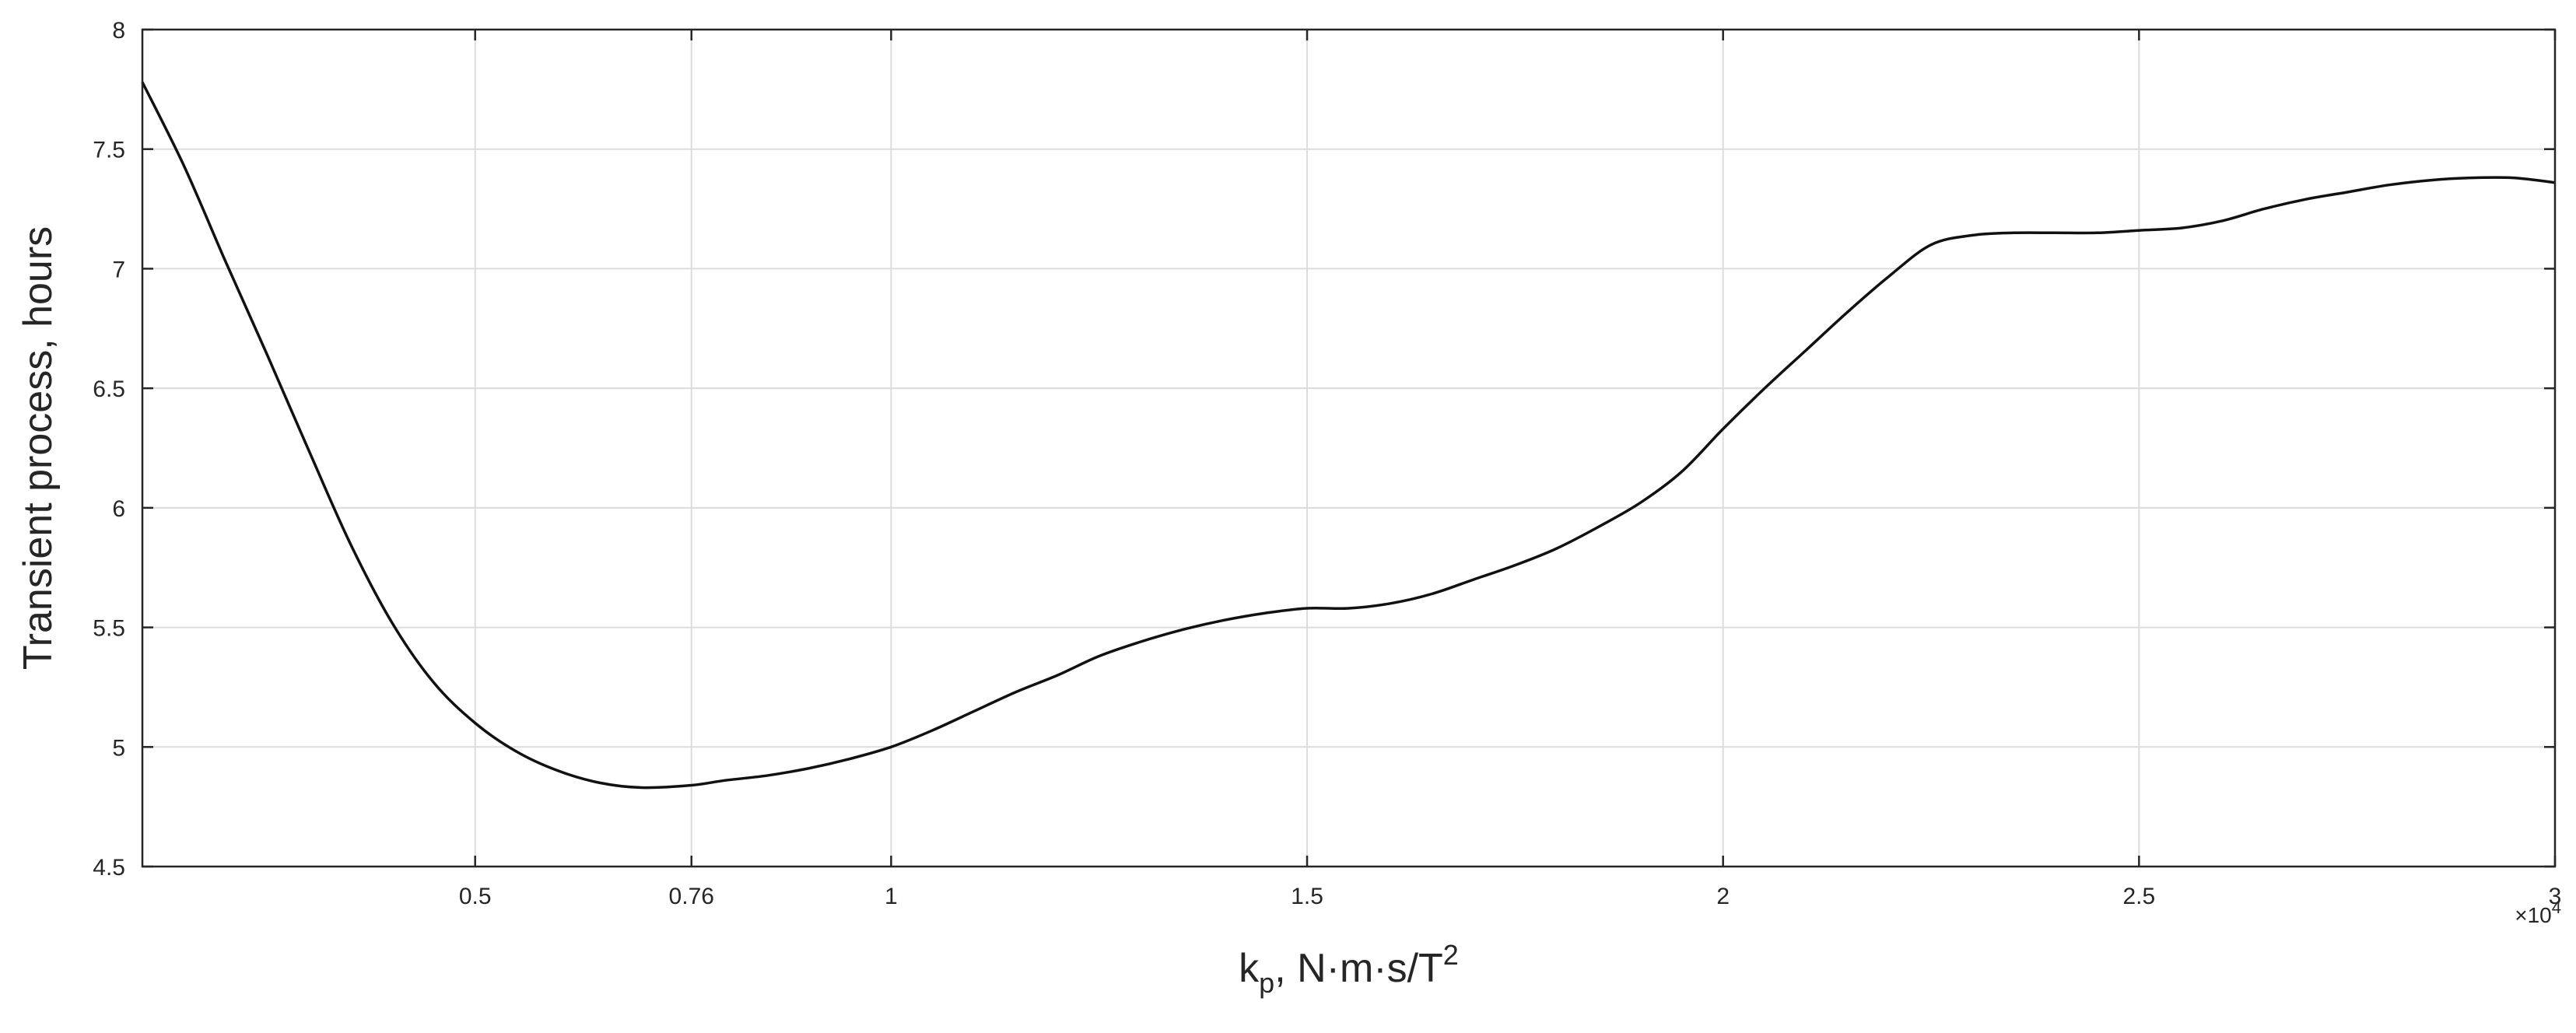 This screenshot has width=2576, height=1033. Describe the element at coordinates (109, 449) in the screenshot. I see `y-tick-labels: 4.5 5 5.5 6 6.5 7 7.5 8` at that location.